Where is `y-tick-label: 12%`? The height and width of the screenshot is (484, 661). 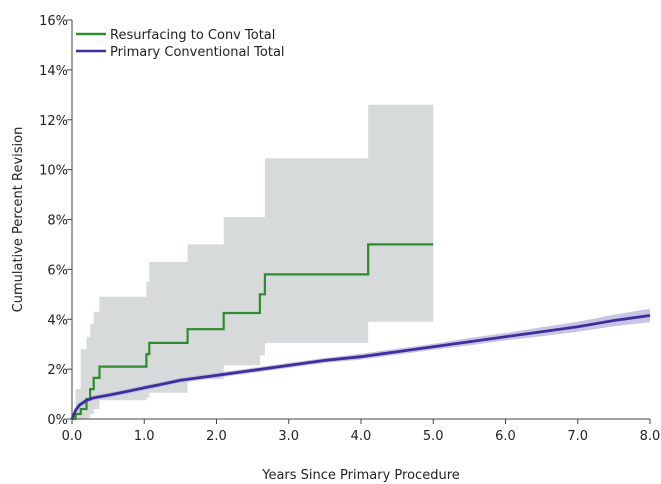
y-tick-label: 12% is located at coordinates (53, 121).